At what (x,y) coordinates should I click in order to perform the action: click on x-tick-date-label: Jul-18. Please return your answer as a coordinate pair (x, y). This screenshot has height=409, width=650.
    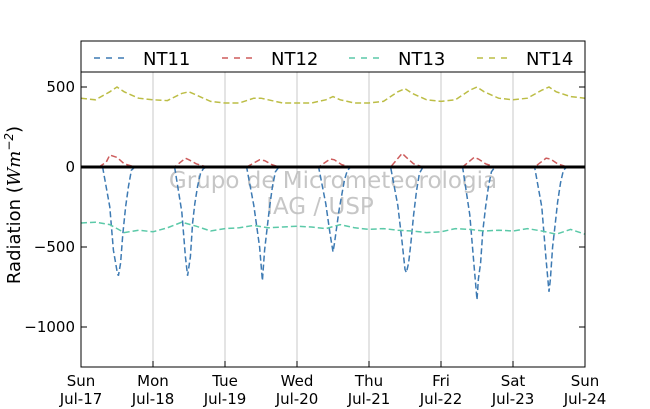
    Looking at the image, I should click on (153, 399).